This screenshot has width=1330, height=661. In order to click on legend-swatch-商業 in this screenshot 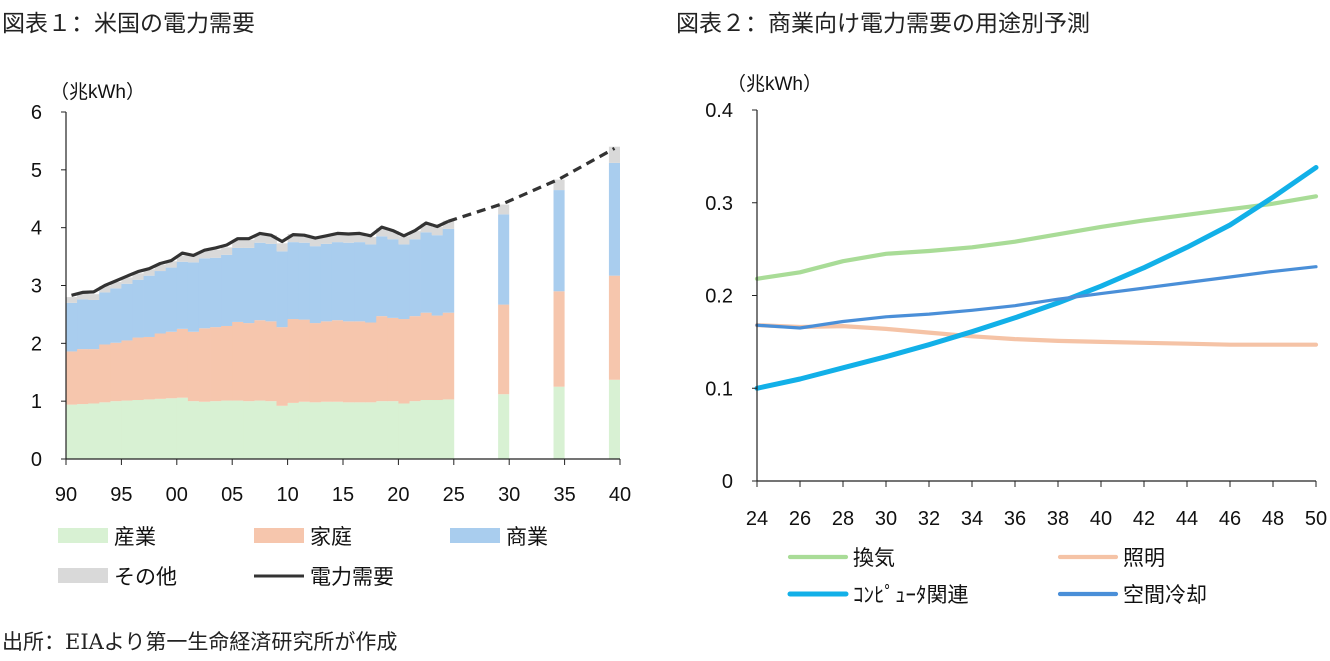, I will do `click(475, 535)`.